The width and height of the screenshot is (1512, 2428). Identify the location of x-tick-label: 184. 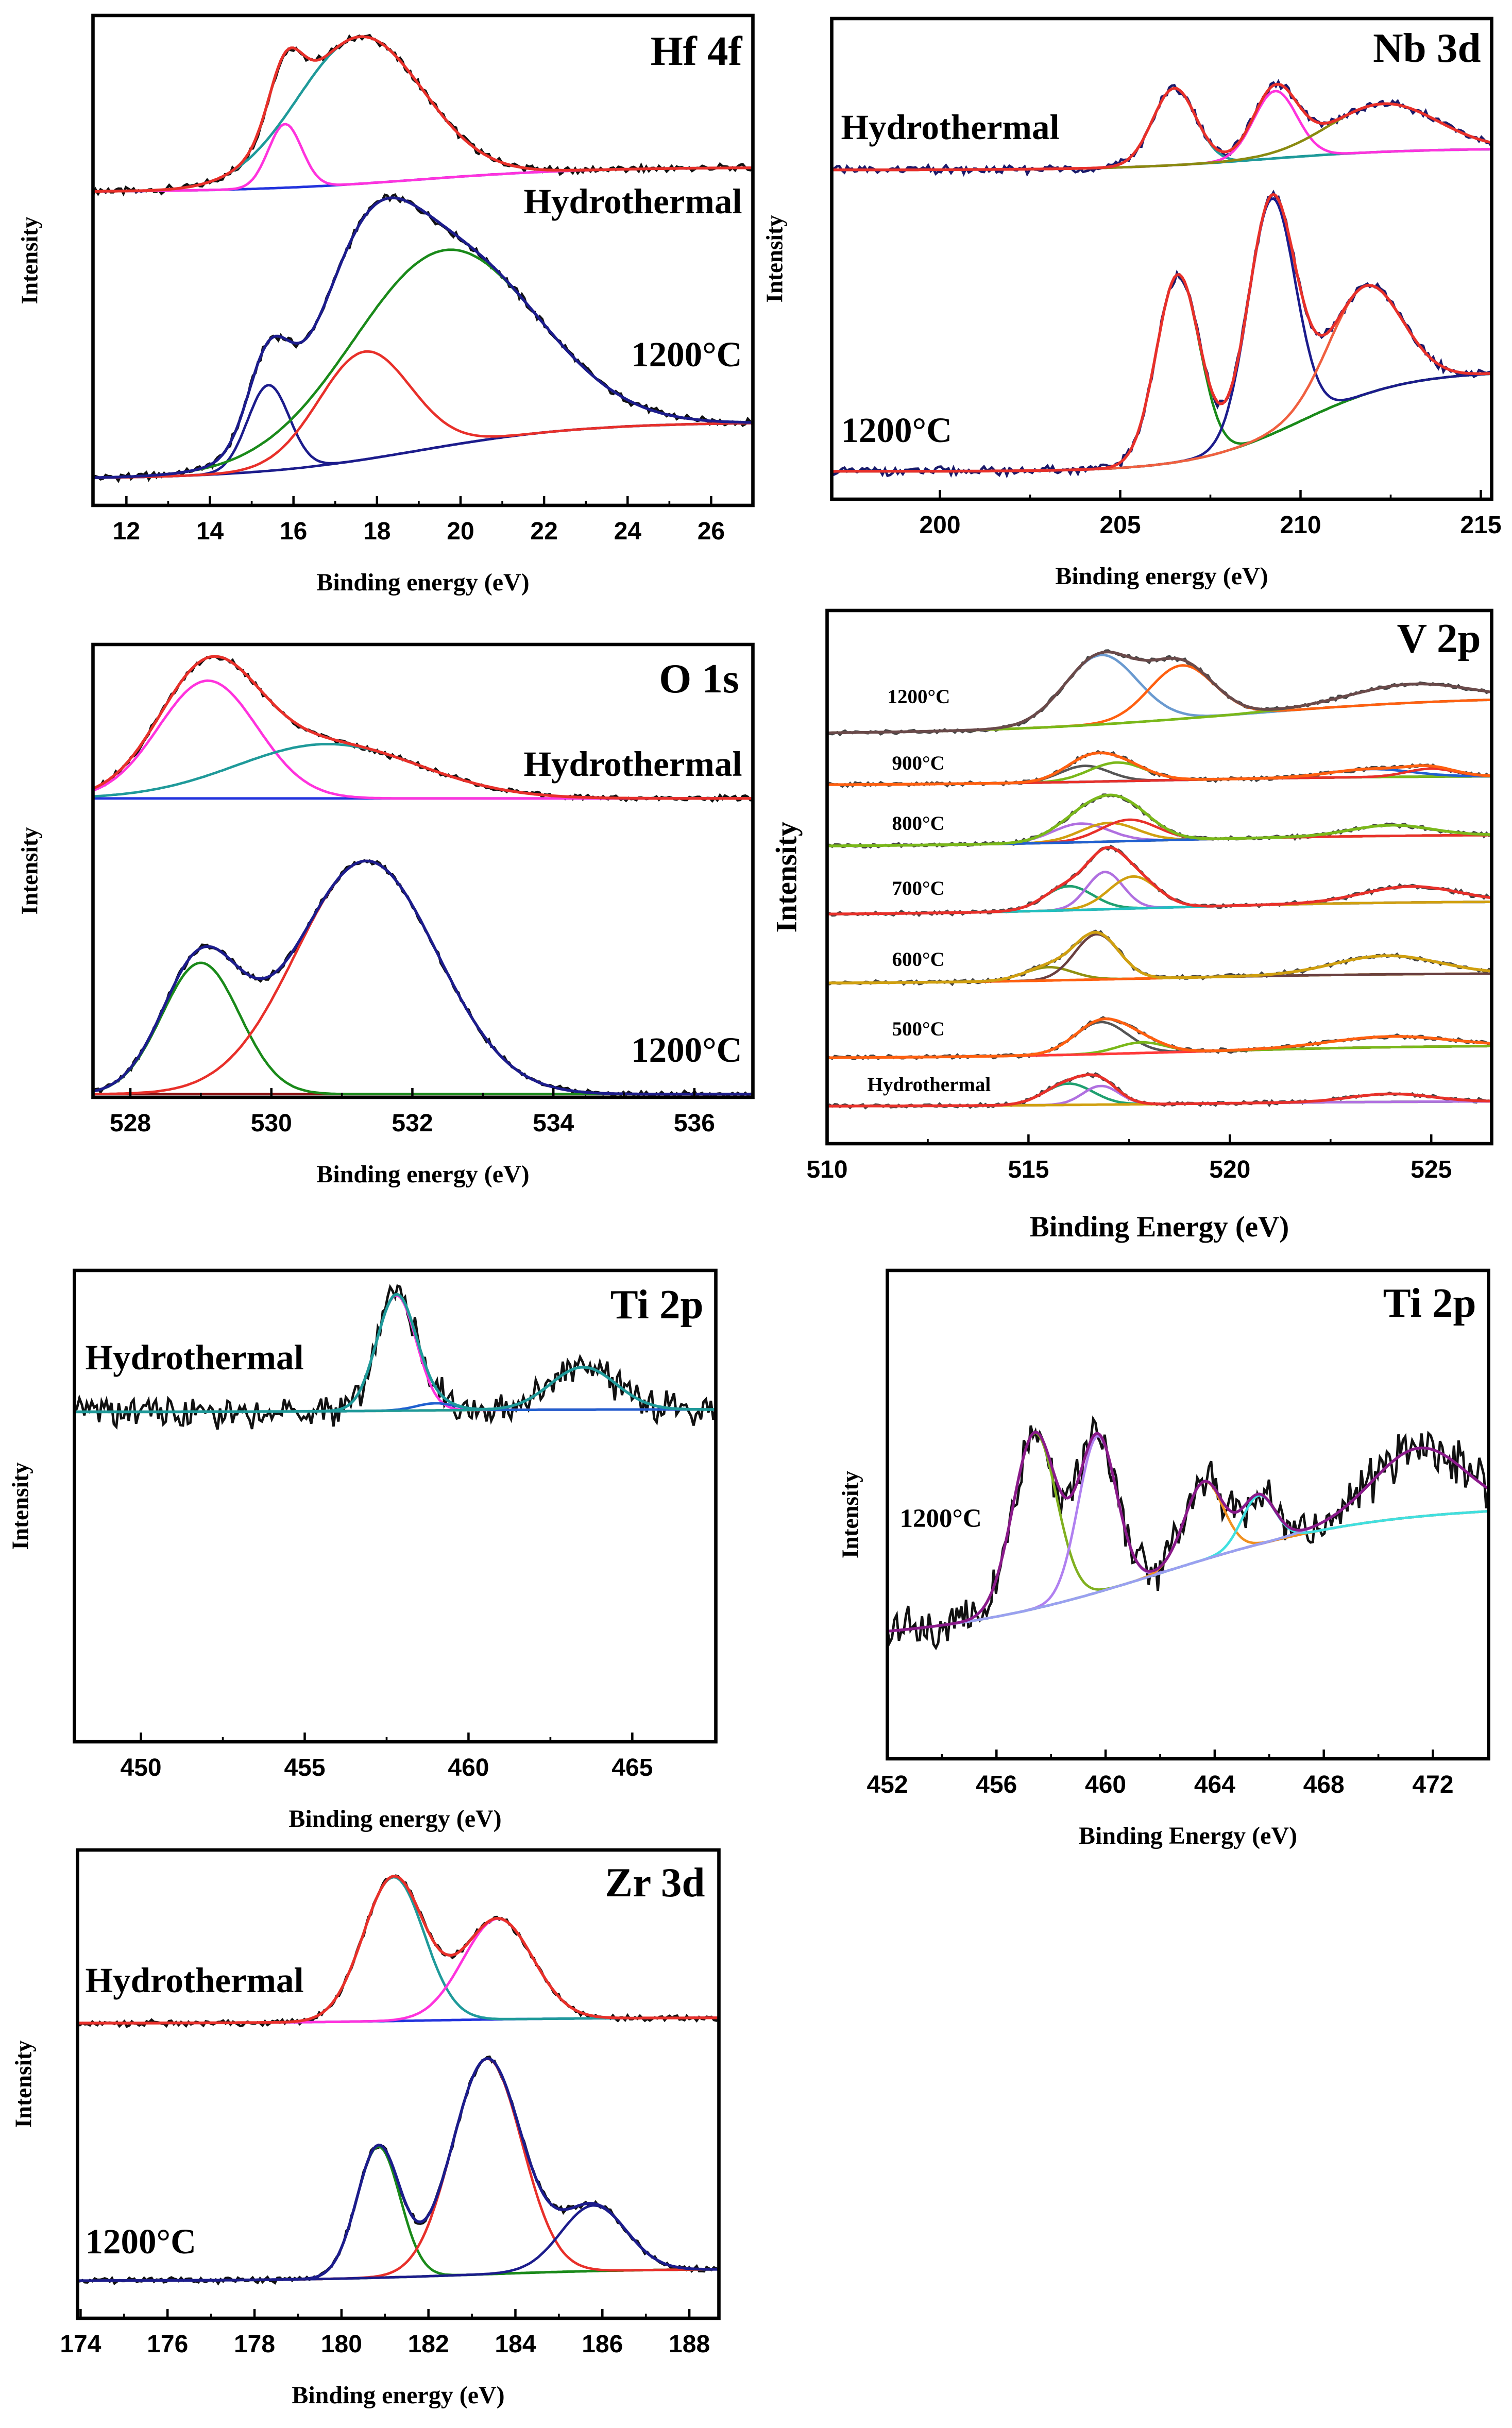
(515, 2344).